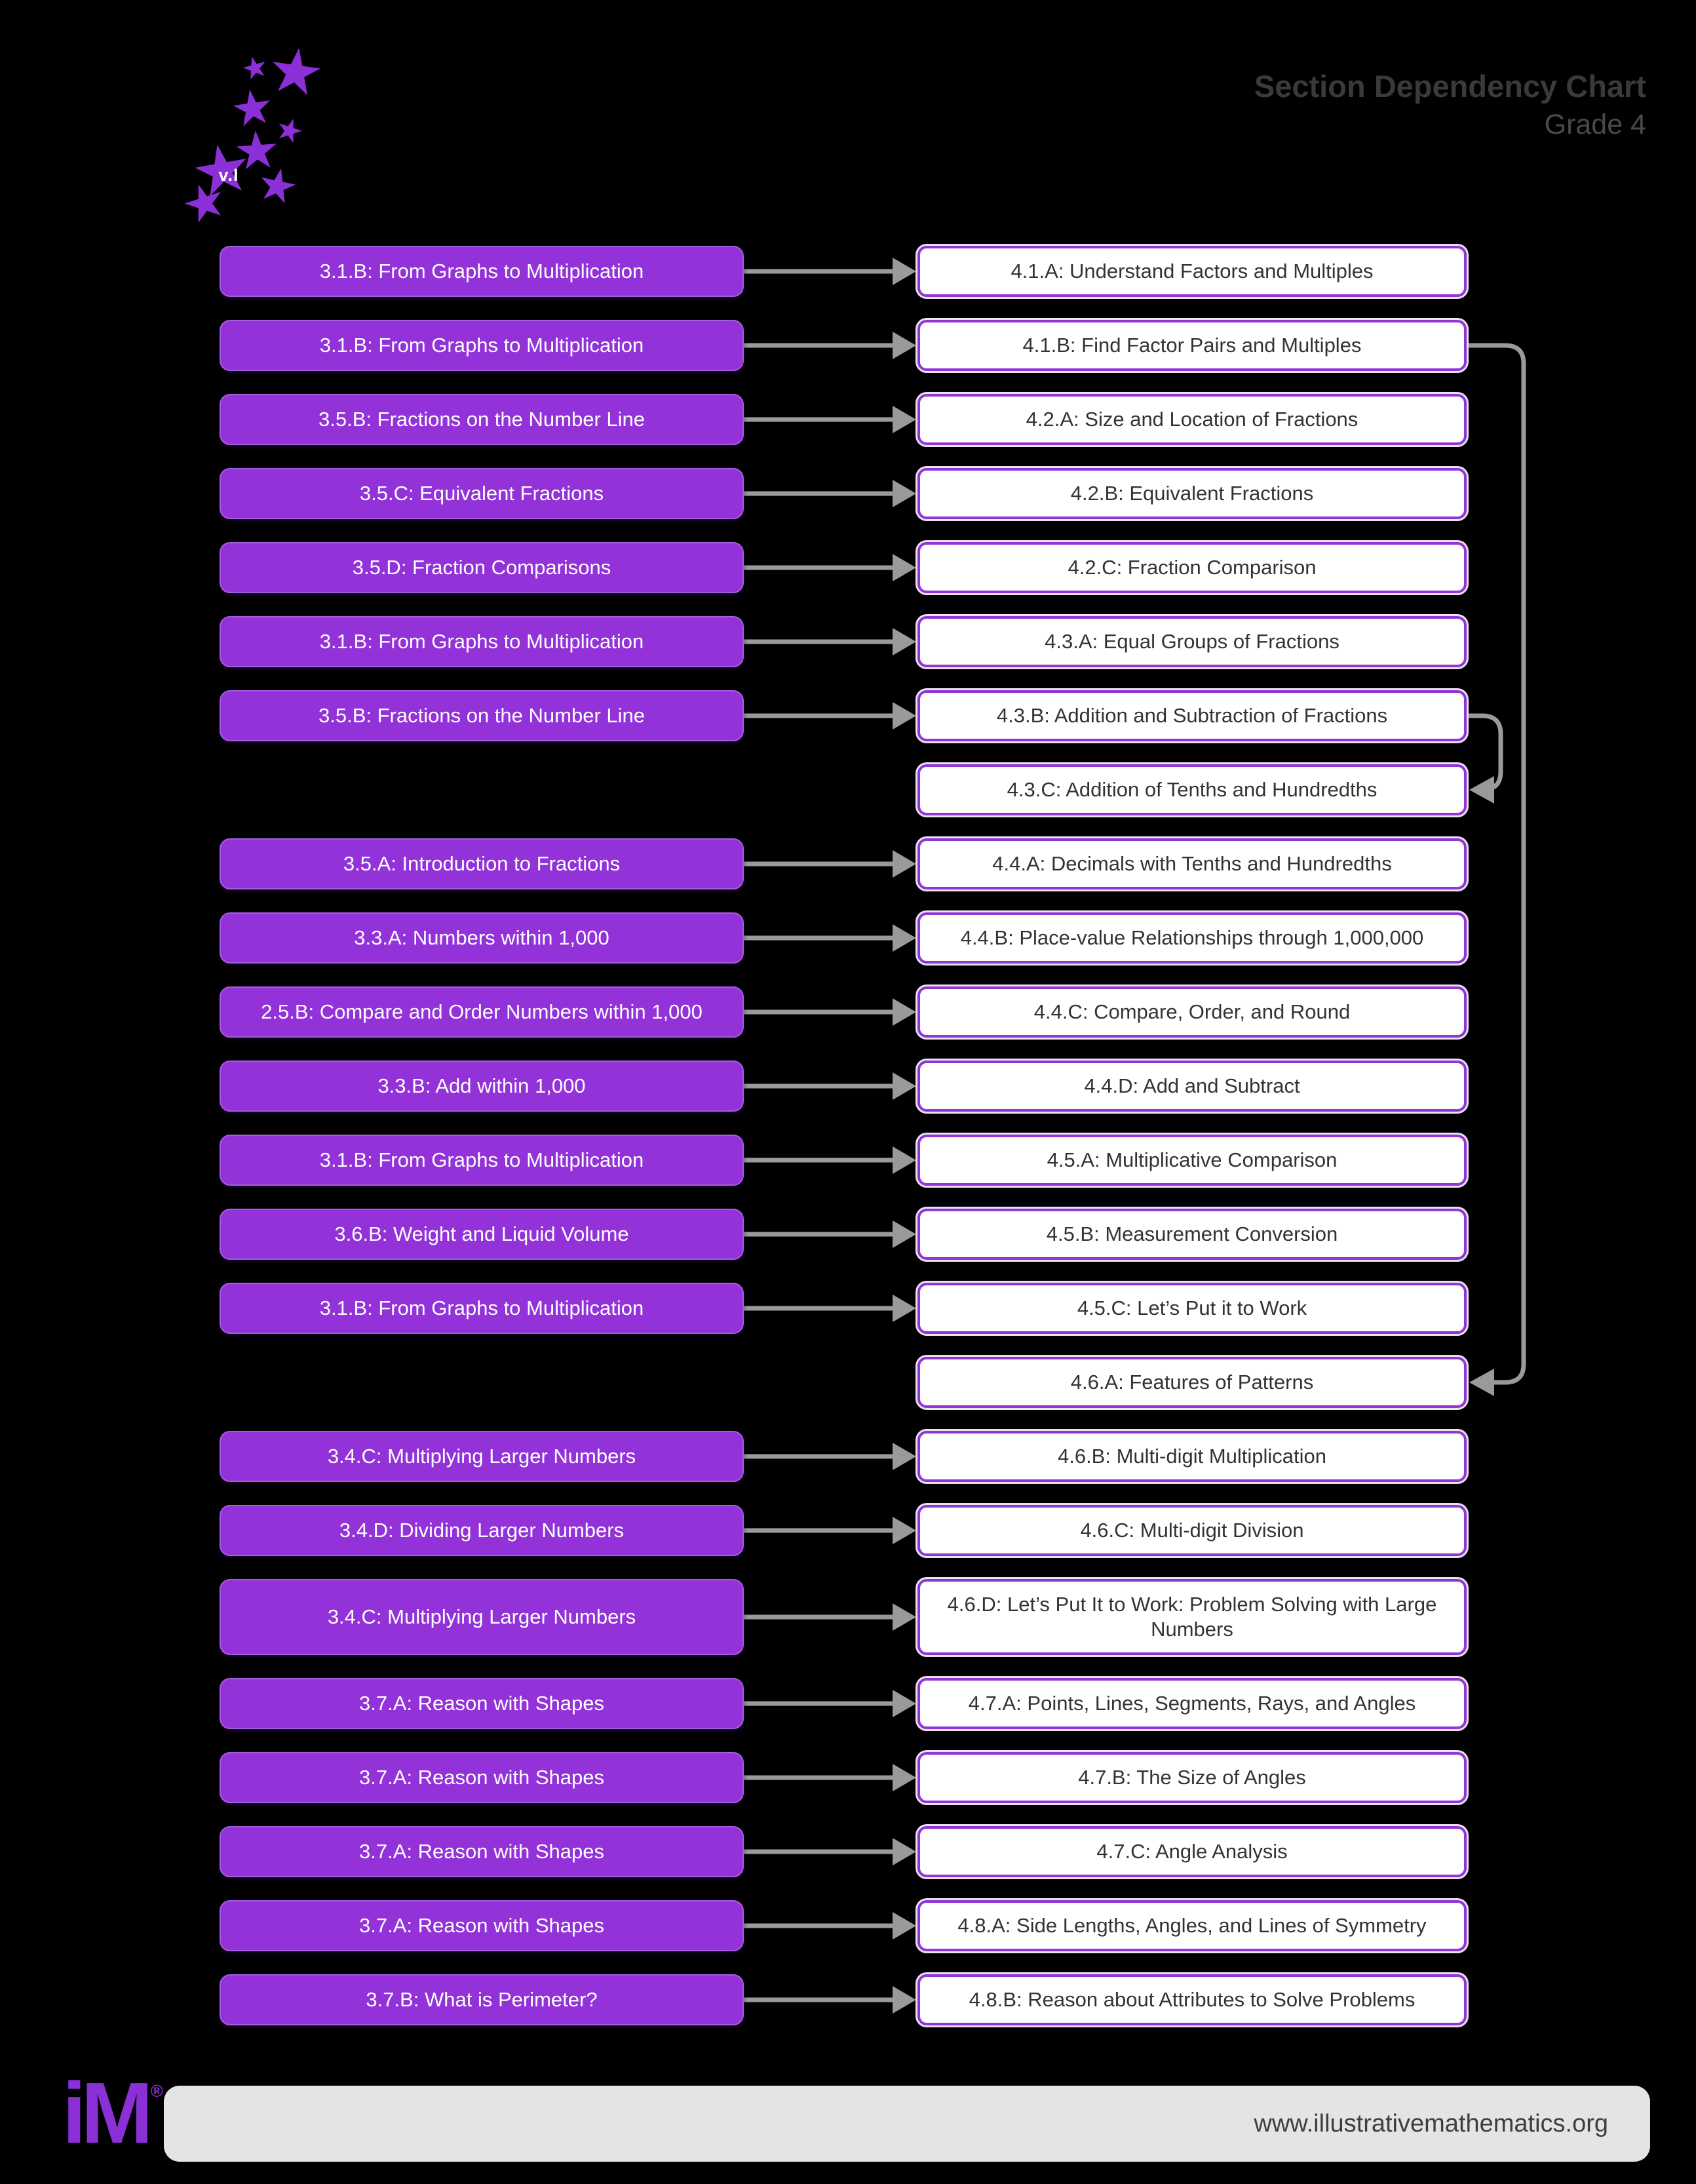 The height and width of the screenshot is (2184, 1696). I want to click on grade4-section-box: 4.7.B: The Size of Angles, so click(1192, 1777).